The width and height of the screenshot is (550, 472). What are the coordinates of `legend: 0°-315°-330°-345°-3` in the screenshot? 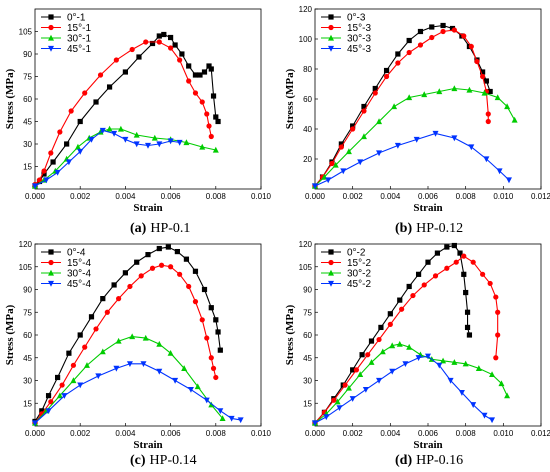 It's located at (346, 34).